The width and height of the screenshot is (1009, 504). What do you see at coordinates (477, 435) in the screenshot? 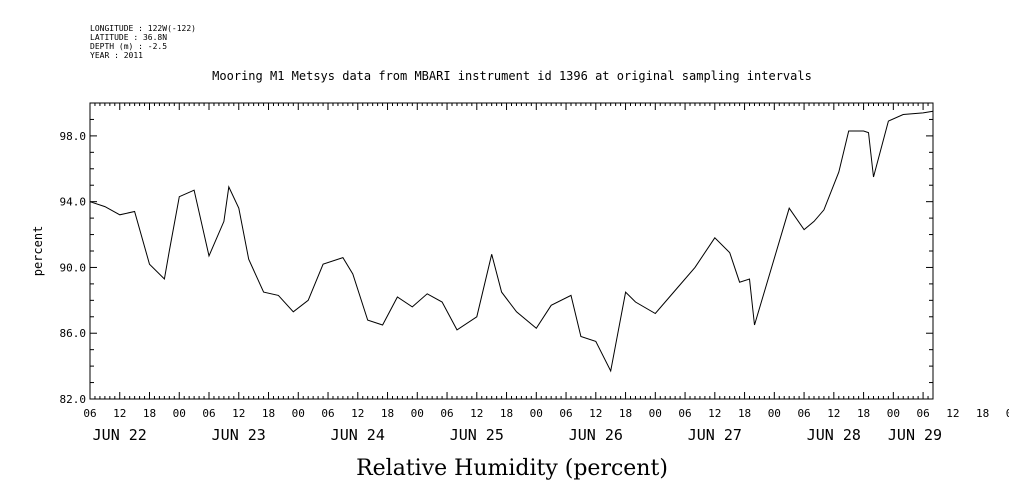
I see `x-day-label: JUN 25` at bounding box center [477, 435].